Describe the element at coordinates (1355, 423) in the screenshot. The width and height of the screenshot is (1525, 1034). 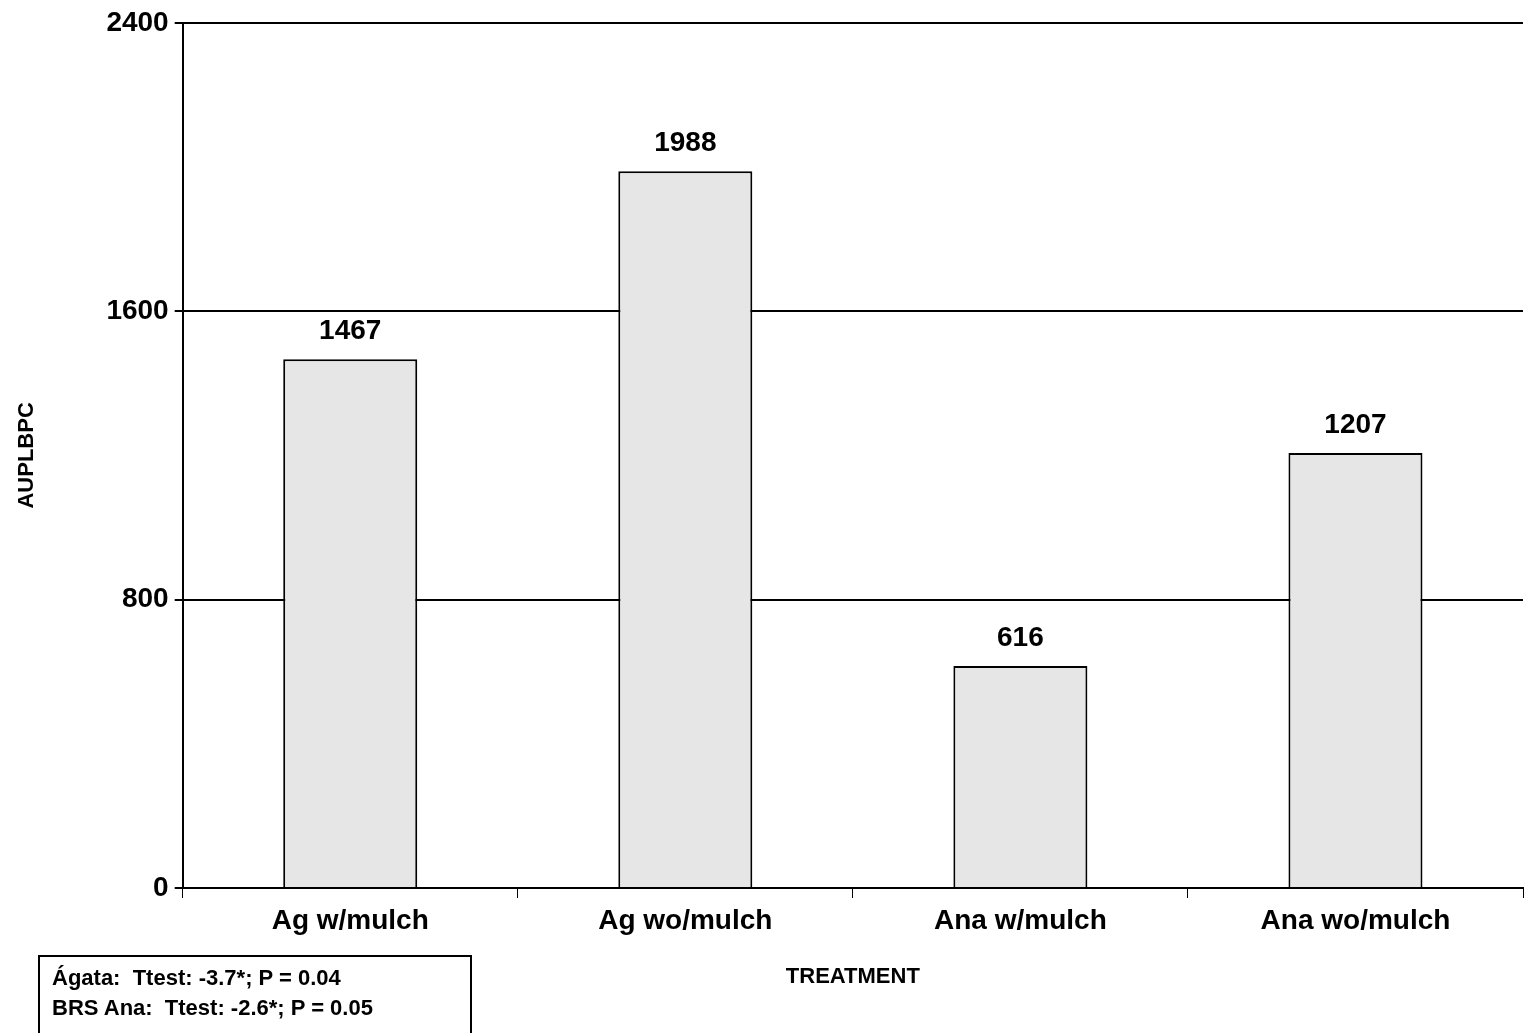
I see `data-label: 1207` at that location.